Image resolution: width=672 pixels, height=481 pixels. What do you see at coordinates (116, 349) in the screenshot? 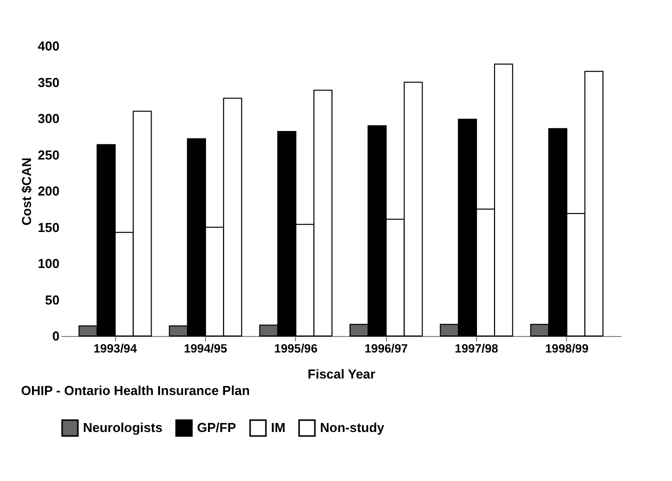
I see `x-tick-label: 1993/94` at bounding box center [116, 349].